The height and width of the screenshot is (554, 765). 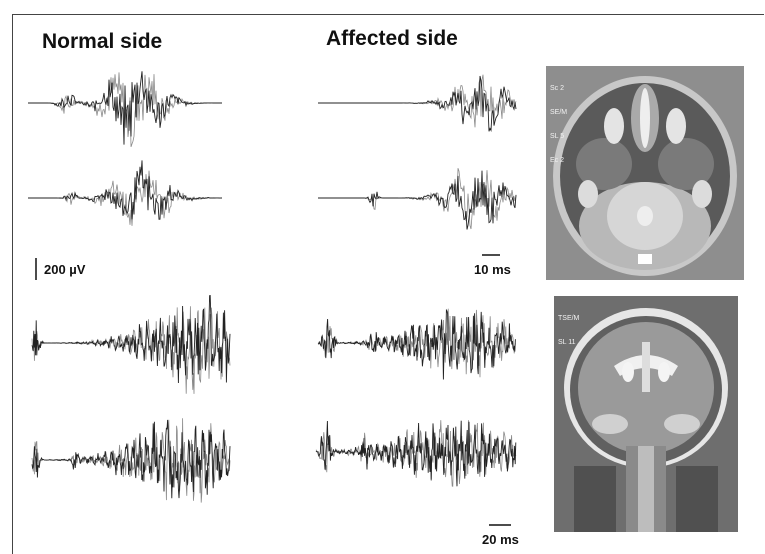 I want to click on trace-normal-blink-2-primary, so click(x=125, y=190).